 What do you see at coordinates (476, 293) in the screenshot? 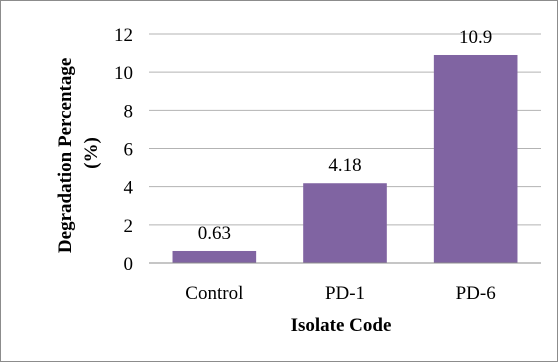
I see `x-tick-label: PD-6` at bounding box center [476, 293].